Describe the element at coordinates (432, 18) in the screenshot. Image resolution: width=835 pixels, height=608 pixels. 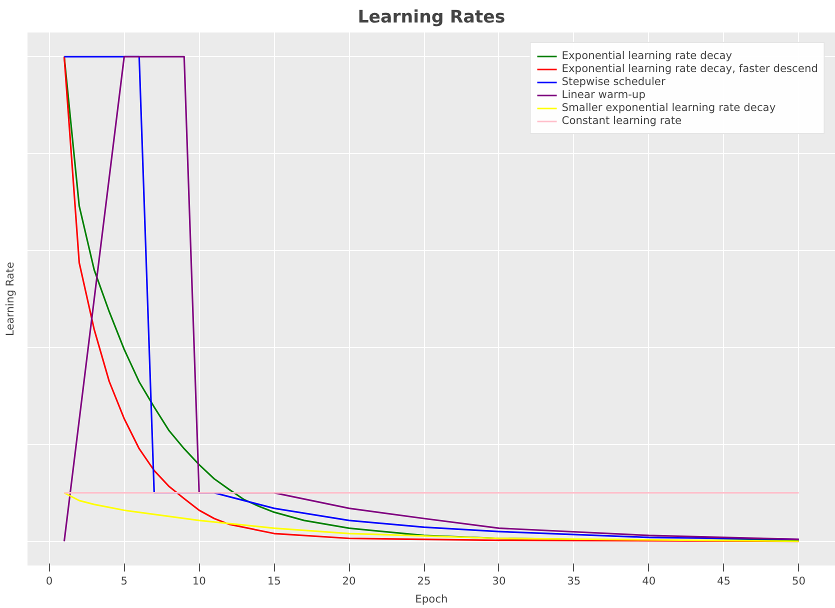
I see `chart-title: Learning Rates` at that location.